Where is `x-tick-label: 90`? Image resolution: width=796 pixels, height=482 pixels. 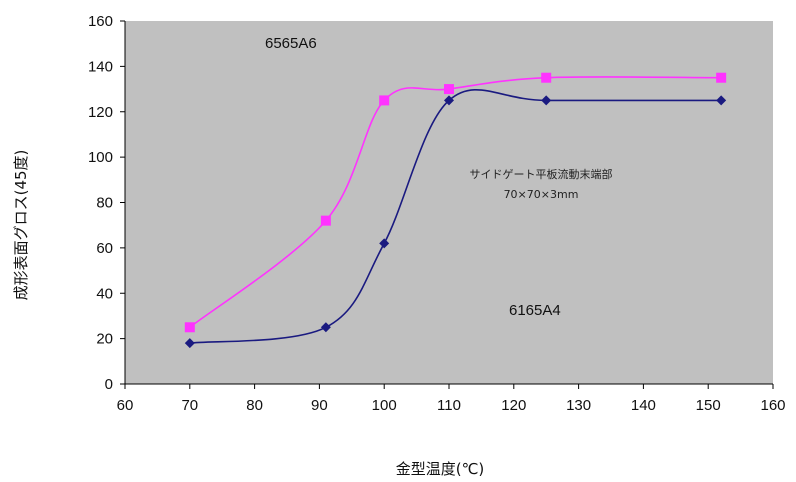
x-tick-label: 90 is located at coordinates (319, 405).